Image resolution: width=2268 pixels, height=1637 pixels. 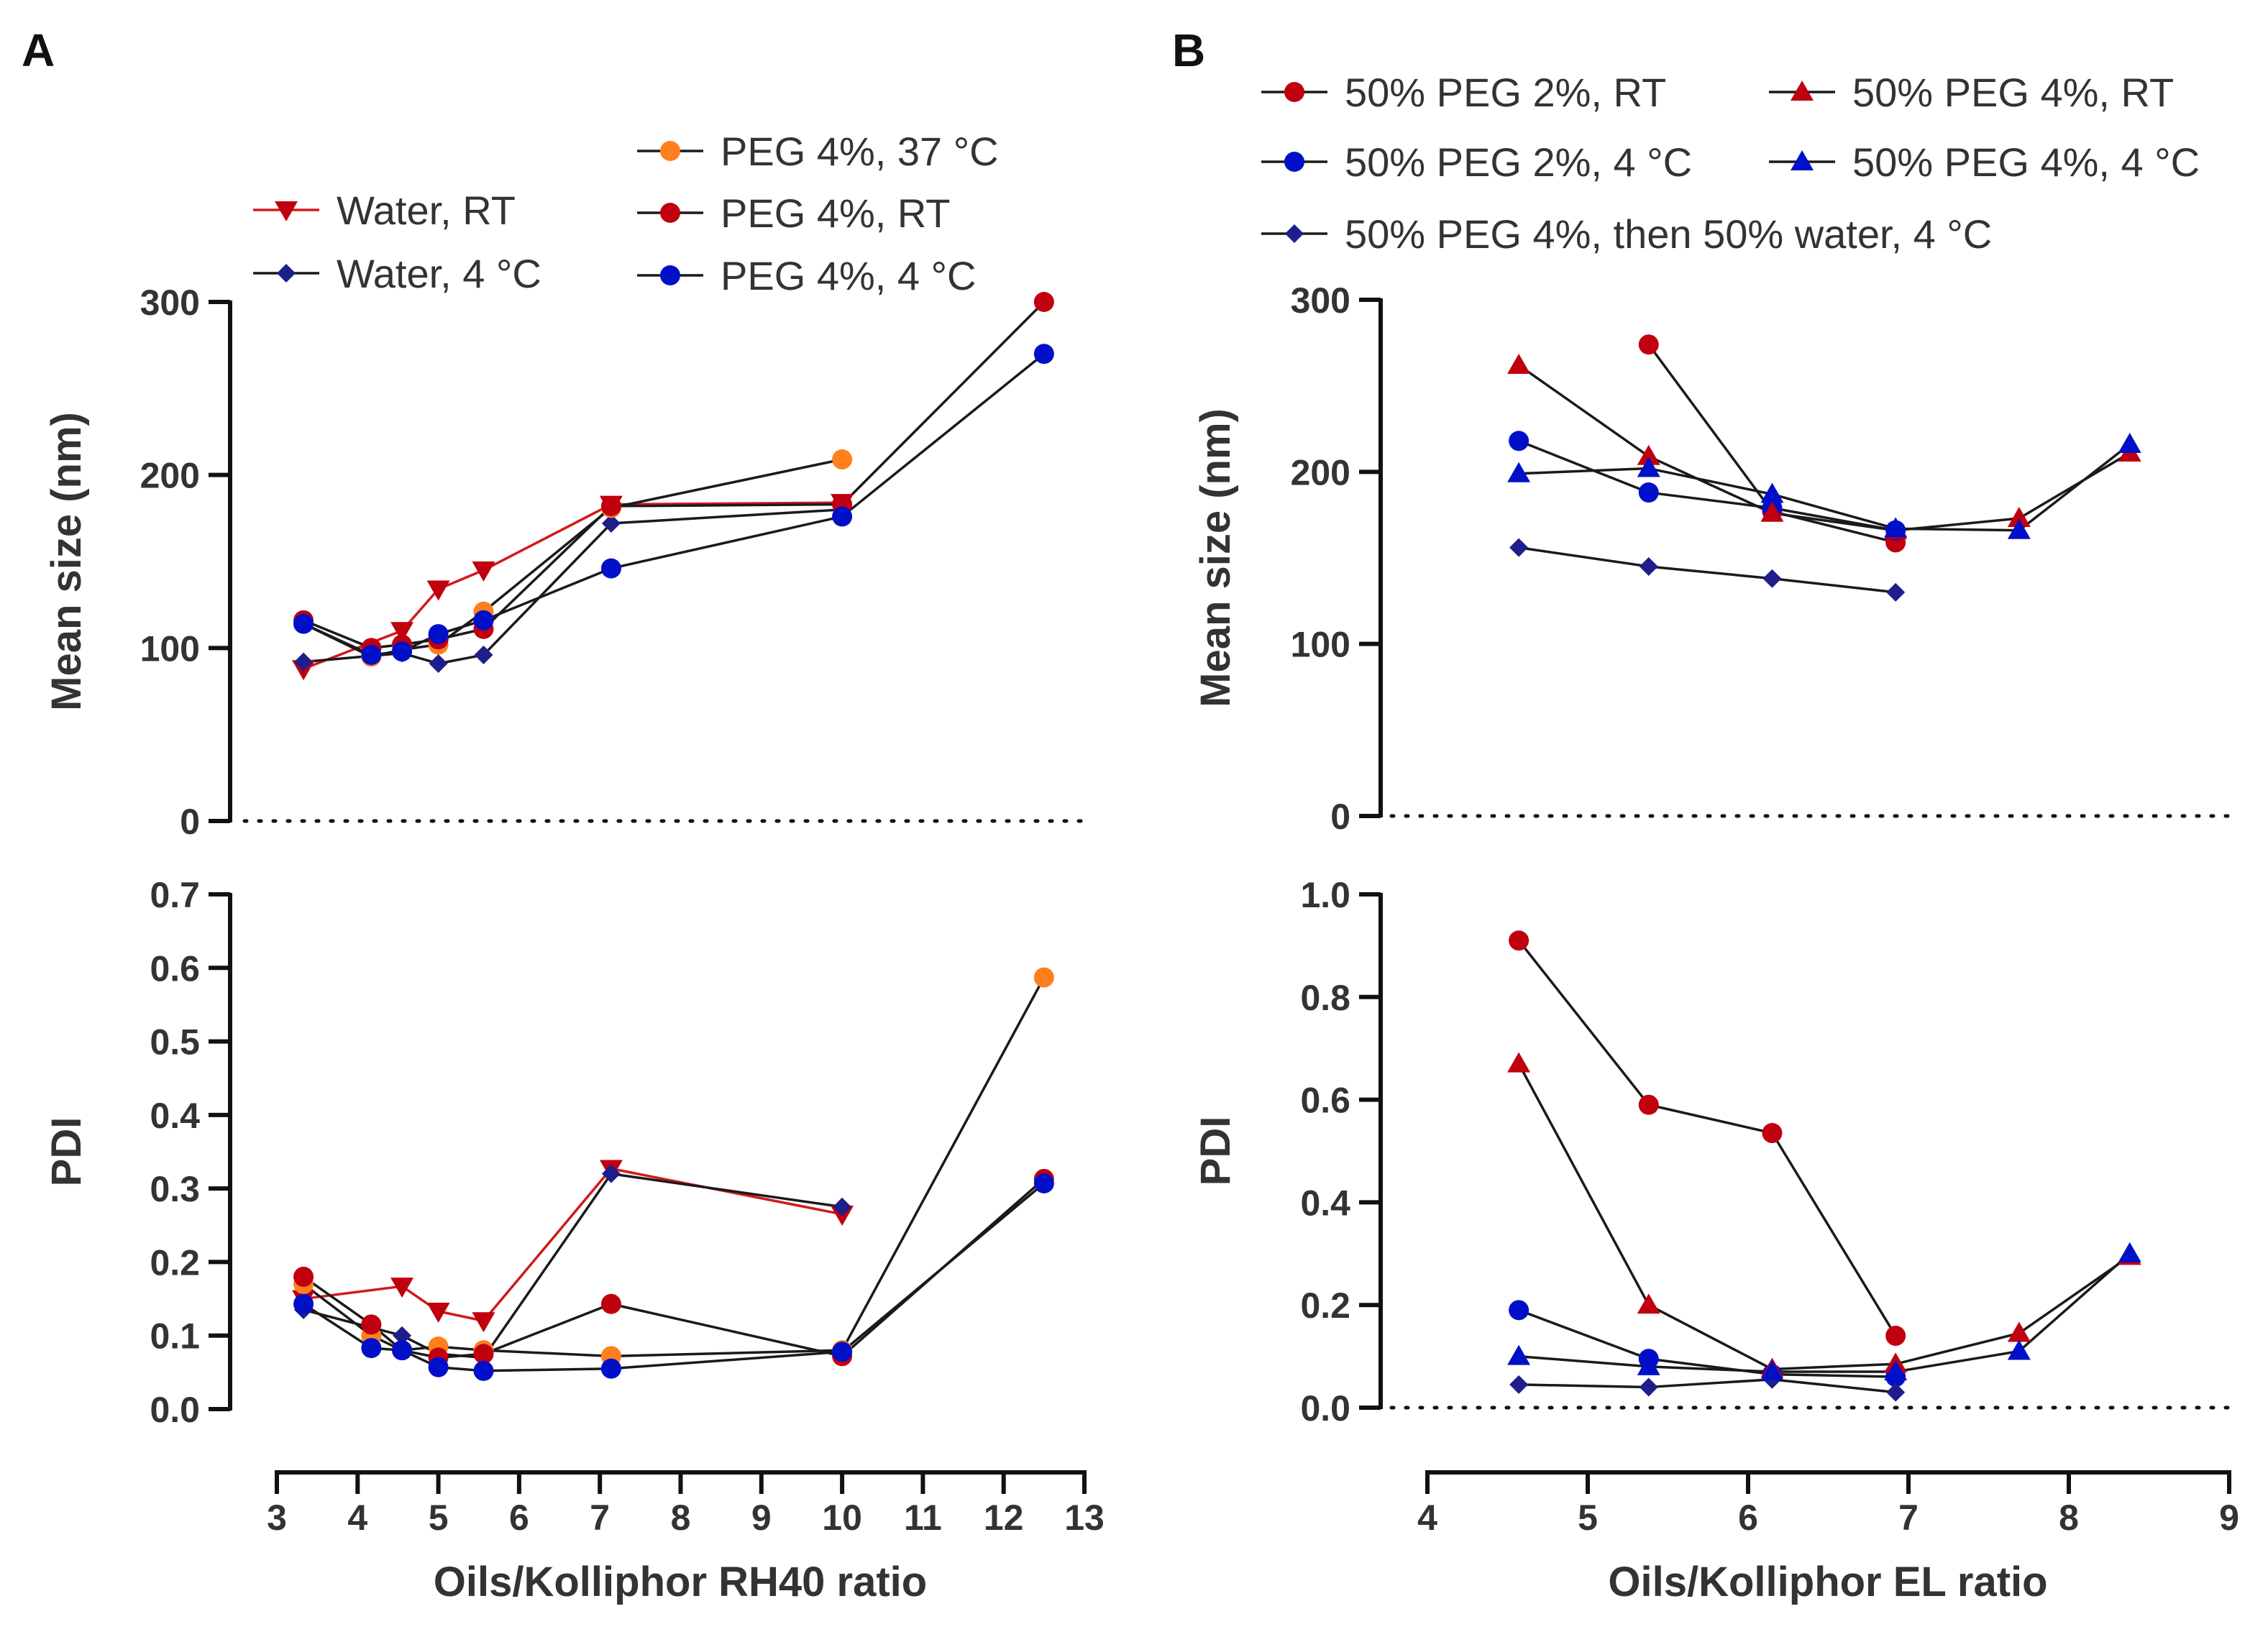 What do you see at coordinates (1505, 93) in the screenshot?
I see `legend-label: 50% PEG 2%, RT` at bounding box center [1505, 93].